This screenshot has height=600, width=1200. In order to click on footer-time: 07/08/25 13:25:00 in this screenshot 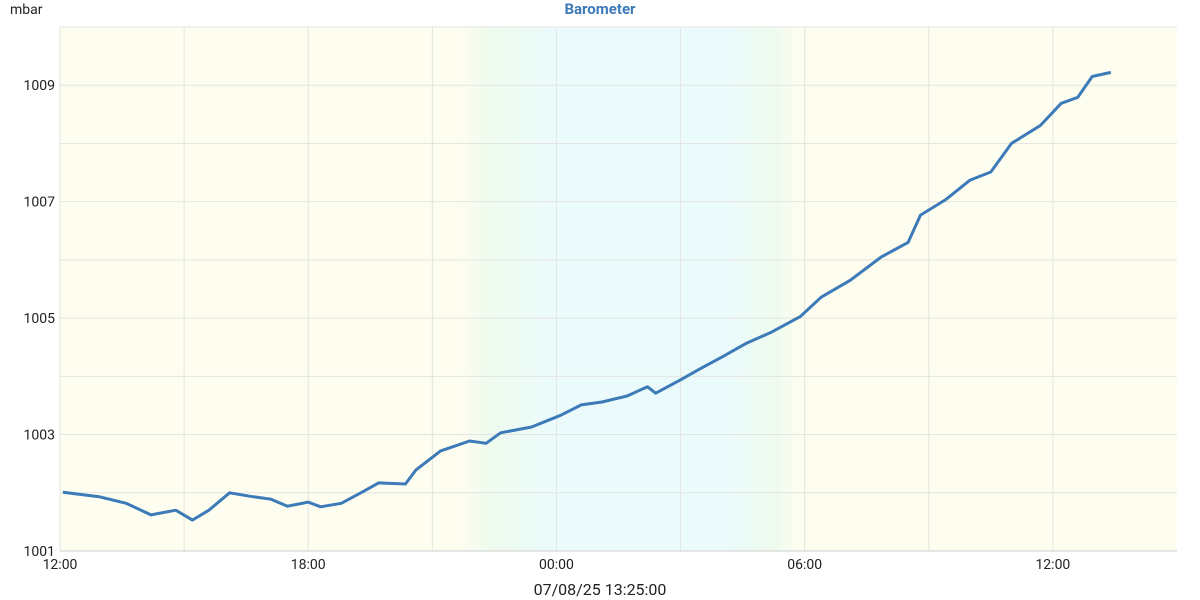, I will do `click(600, 589)`.